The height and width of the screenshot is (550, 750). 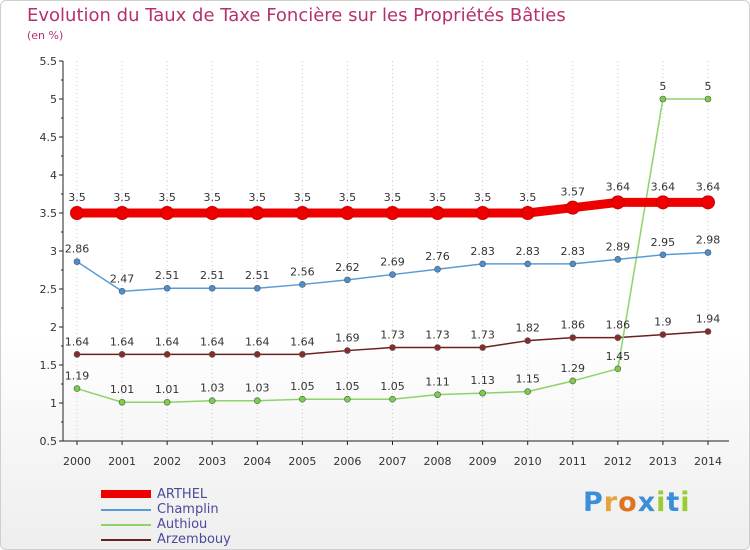 I want to click on data-label: 1.69, so click(x=347, y=338).